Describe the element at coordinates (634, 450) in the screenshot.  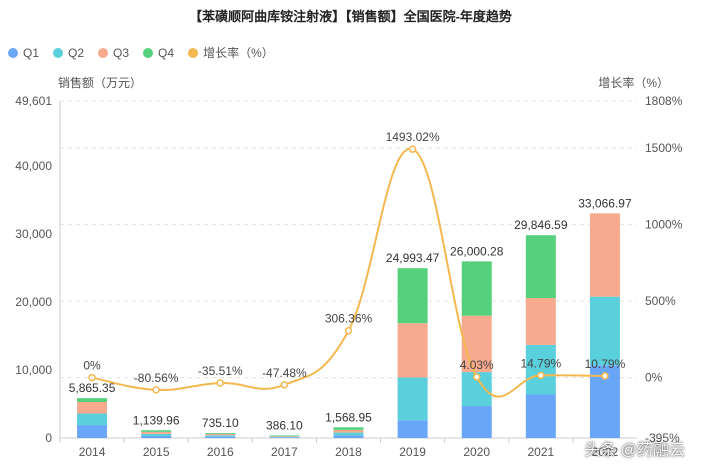
I see `watermark: 头条 @药融云` at that location.